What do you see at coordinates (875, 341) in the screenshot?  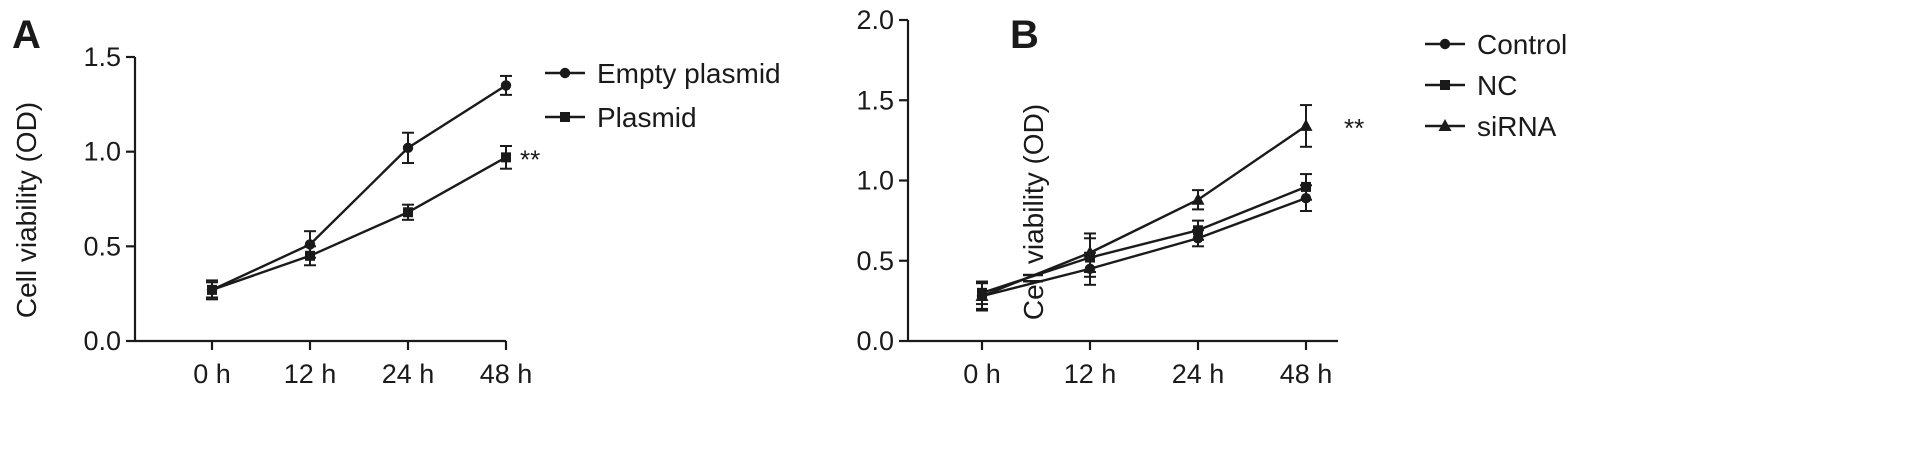 I see `y-tick-label-b: 0.0` at bounding box center [875, 341].